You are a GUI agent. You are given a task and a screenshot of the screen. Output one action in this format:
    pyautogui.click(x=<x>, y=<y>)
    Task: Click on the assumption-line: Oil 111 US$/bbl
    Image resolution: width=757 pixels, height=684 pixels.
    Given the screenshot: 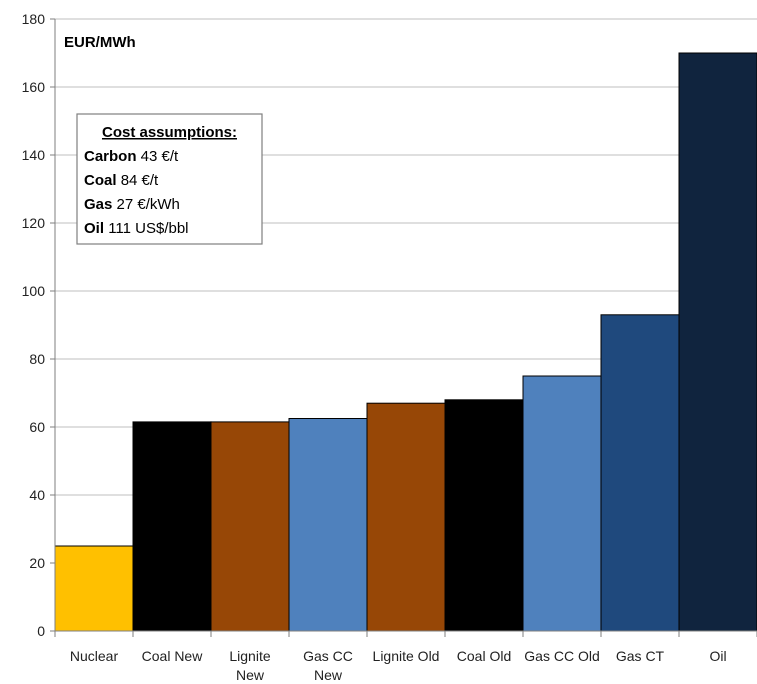 What is the action you would take?
    pyautogui.click(x=136, y=228)
    